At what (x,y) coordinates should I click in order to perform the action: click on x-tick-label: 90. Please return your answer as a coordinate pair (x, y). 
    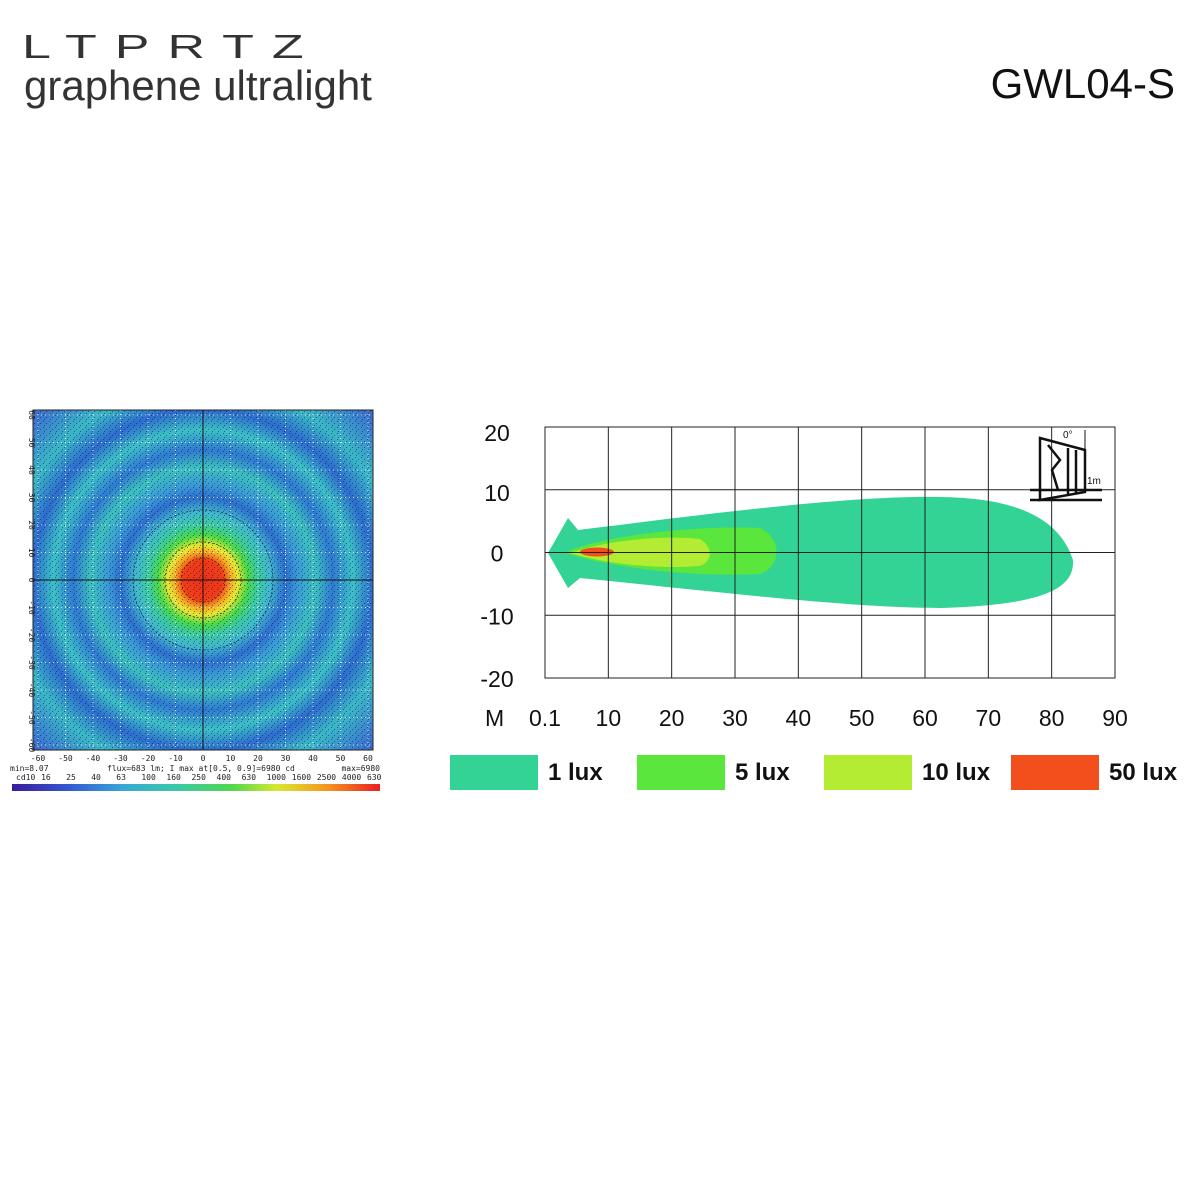
    Looking at the image, I should click on (1115, 718).